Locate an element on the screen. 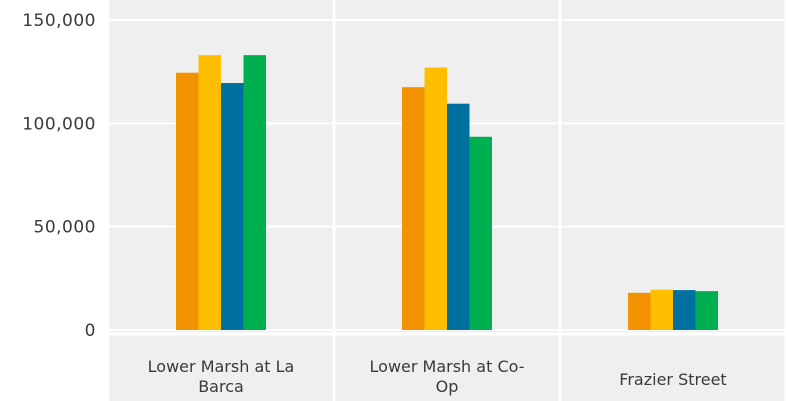 The height and width of the screenshot is (401, 786). y-tick-label: 100,000 is located at coordinates (59, 124).